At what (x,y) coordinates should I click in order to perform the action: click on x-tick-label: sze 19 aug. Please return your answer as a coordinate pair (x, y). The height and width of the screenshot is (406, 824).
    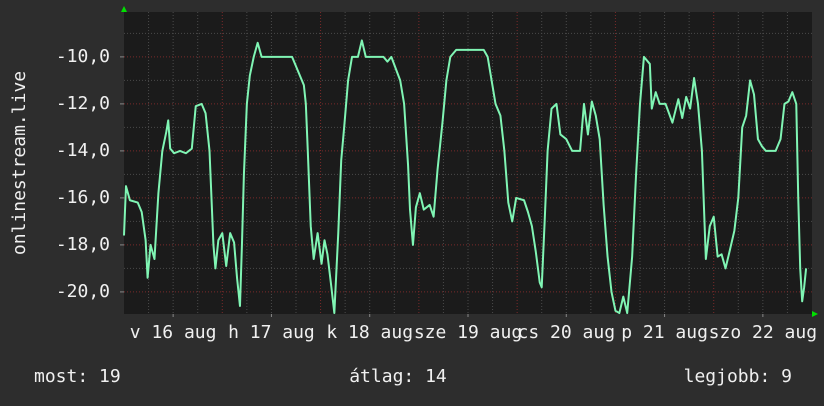
    Looking at the image, I should click on (468, 332).